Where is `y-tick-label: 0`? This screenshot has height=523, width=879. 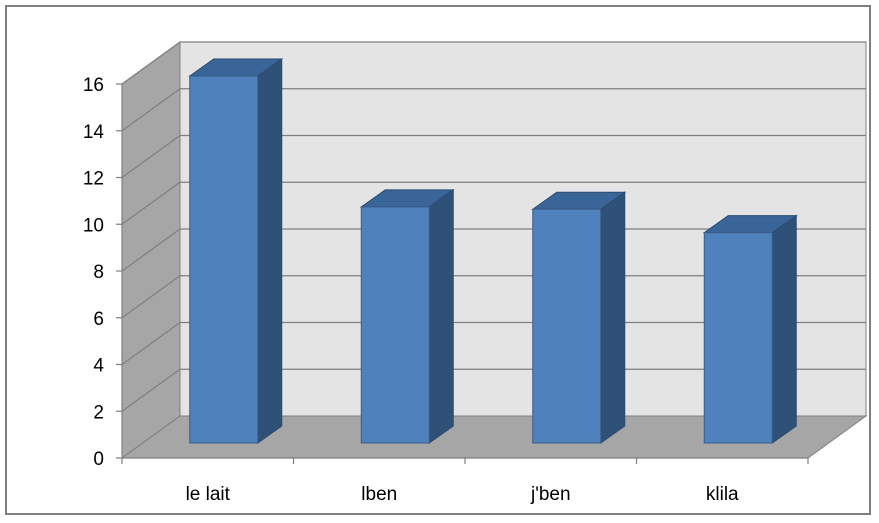 y-tick-label: 0 is located at coordinates (98, 459).